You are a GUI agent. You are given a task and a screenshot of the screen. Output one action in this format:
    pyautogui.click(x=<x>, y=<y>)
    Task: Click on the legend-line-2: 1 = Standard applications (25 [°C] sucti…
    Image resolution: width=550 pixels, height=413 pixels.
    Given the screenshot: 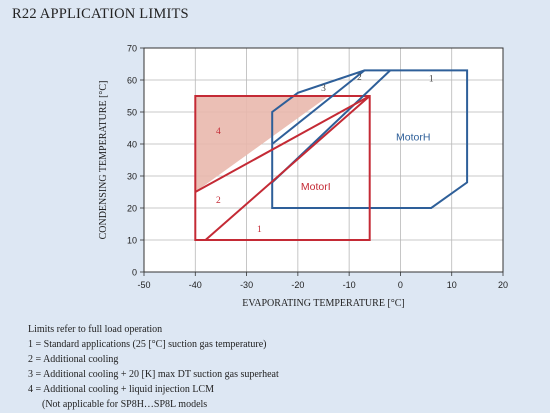 What is the action you would take?
    pyautogui.click(x=147, y=344)
    